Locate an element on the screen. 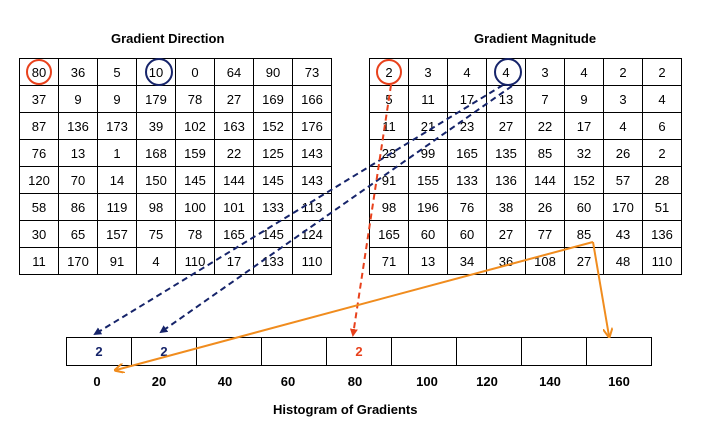 This screenshot has width=715, height=429. magnitude-grid-cell: 13 is located at coordinates (428, 261).